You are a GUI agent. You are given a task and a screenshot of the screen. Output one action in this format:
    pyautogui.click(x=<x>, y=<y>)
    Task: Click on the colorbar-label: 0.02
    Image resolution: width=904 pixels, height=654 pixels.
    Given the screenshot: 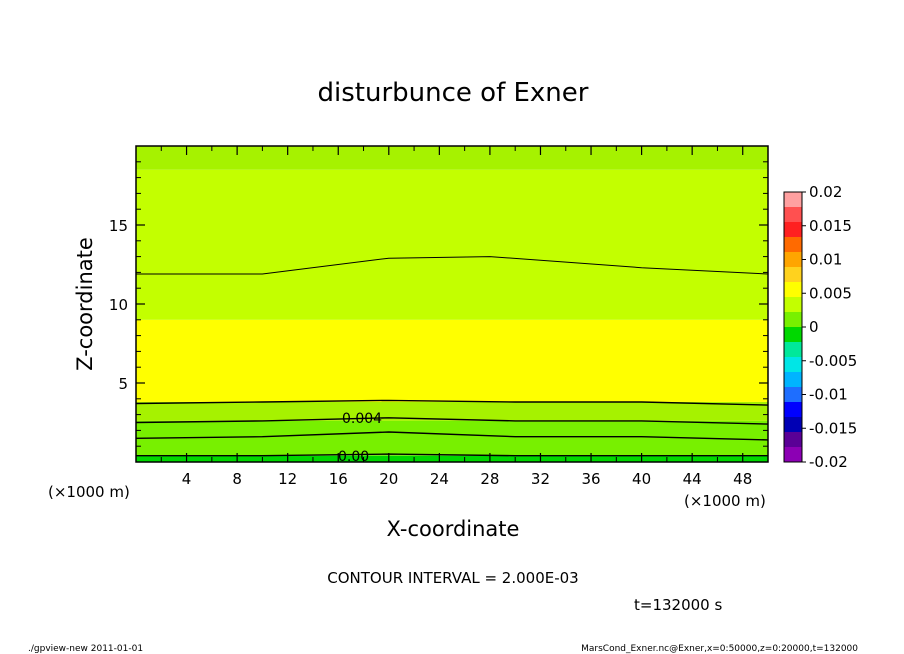 What is the action you would take?
    pyautogui.click(x=825, y=192)
    